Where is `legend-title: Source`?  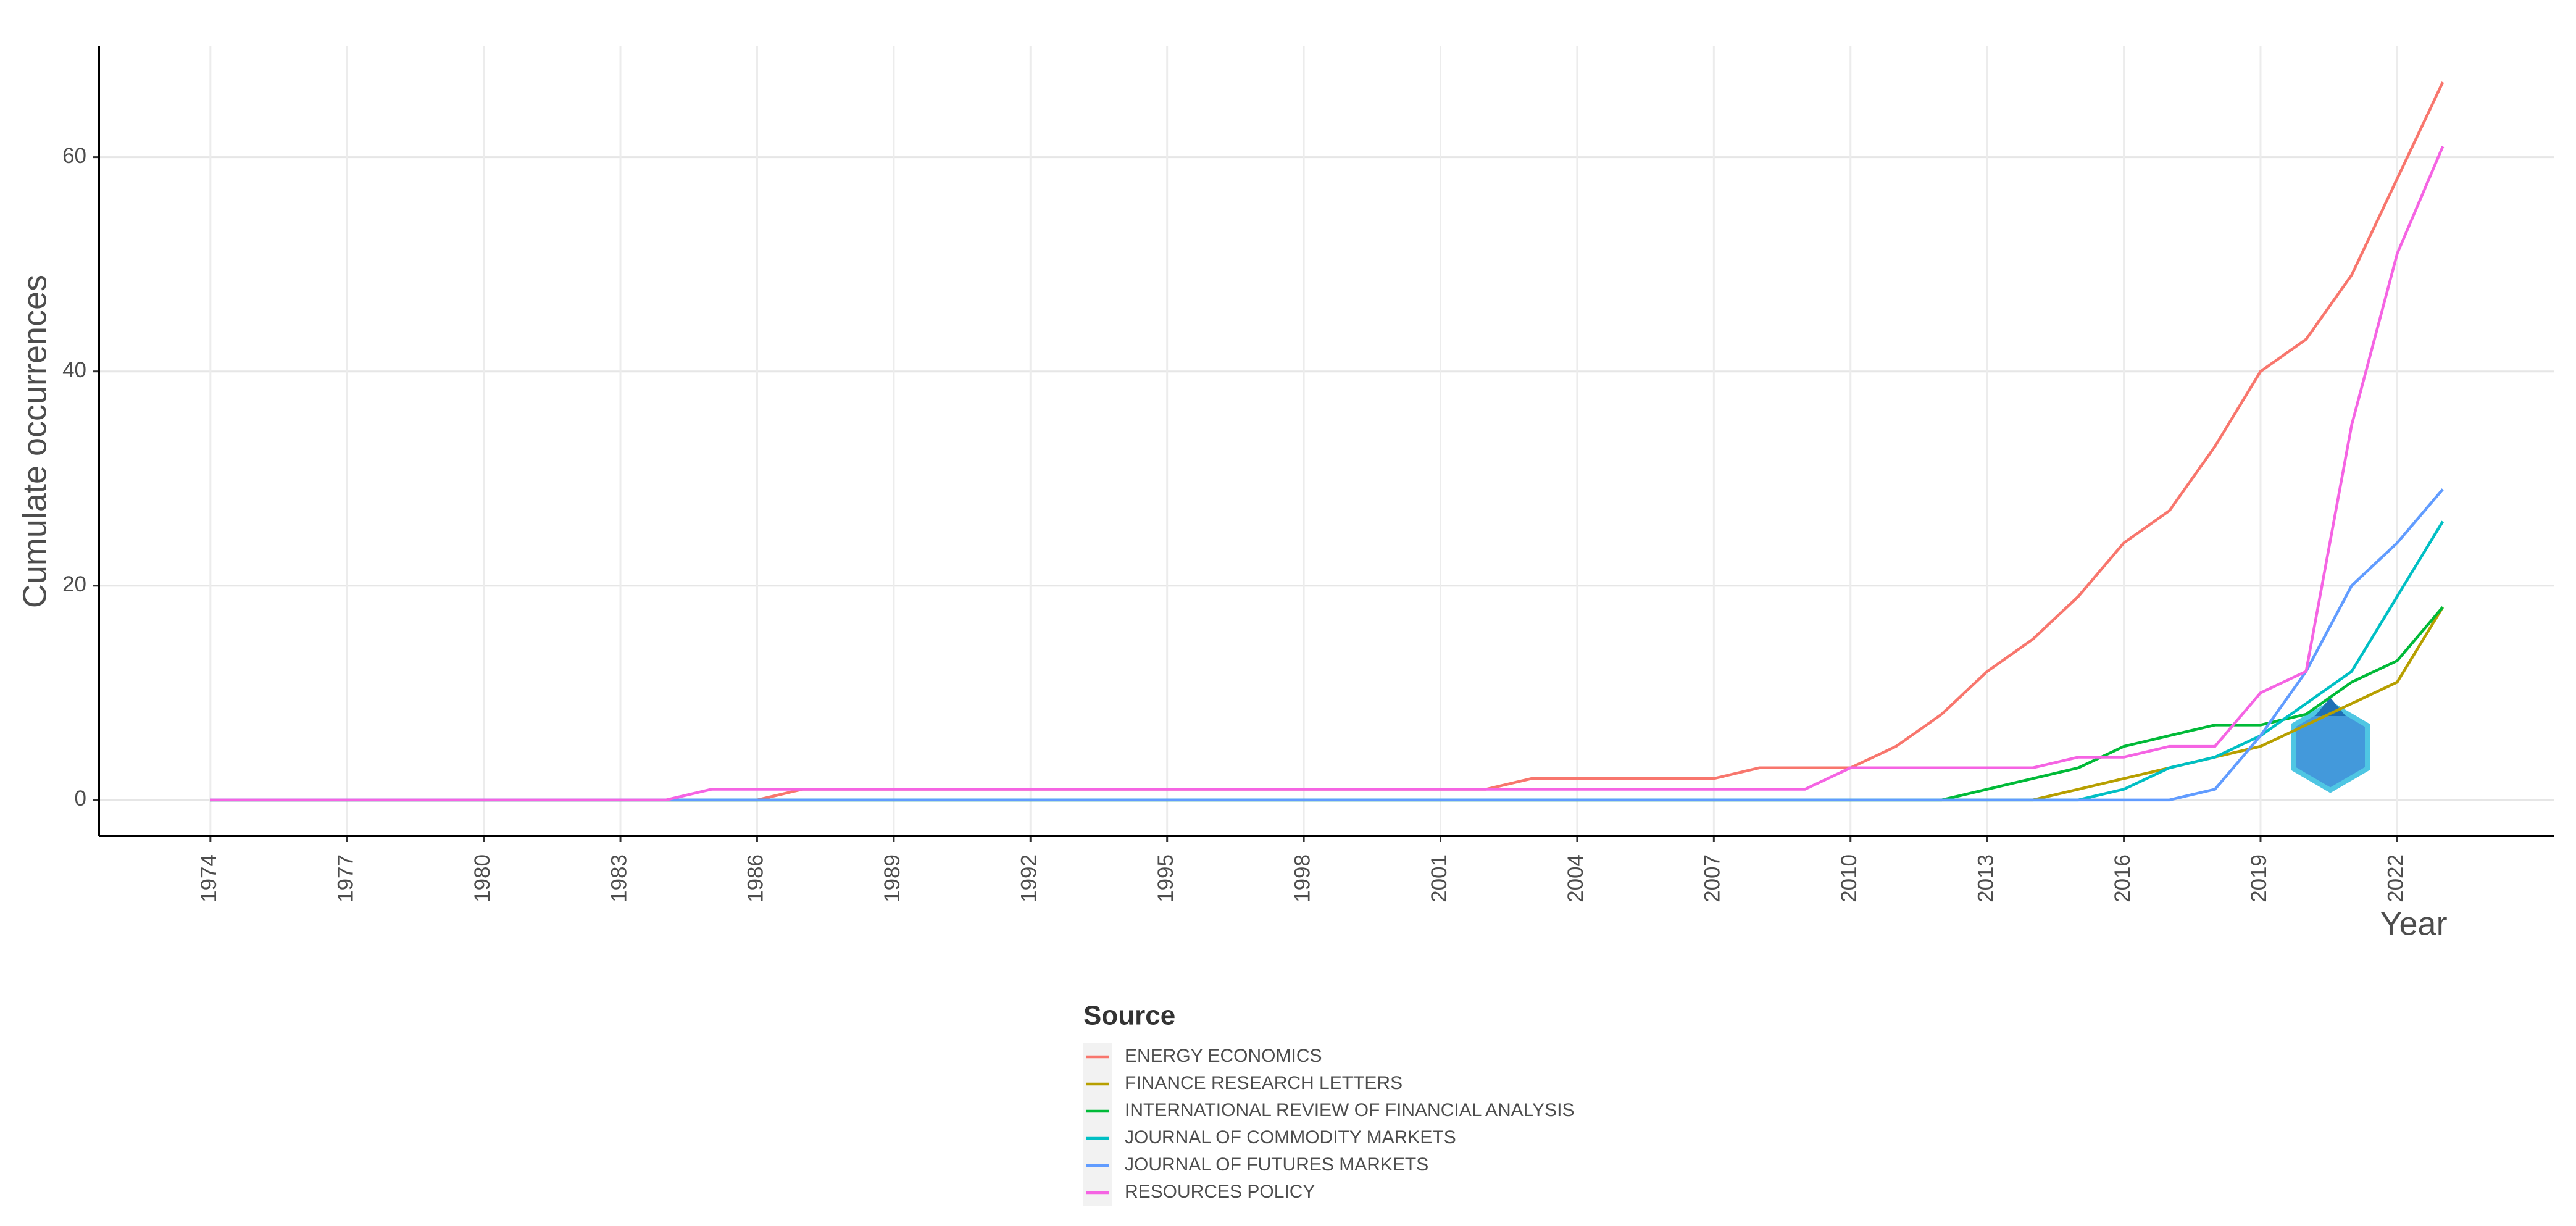
legend-title: Source is located at coordinates (1129, 1016).